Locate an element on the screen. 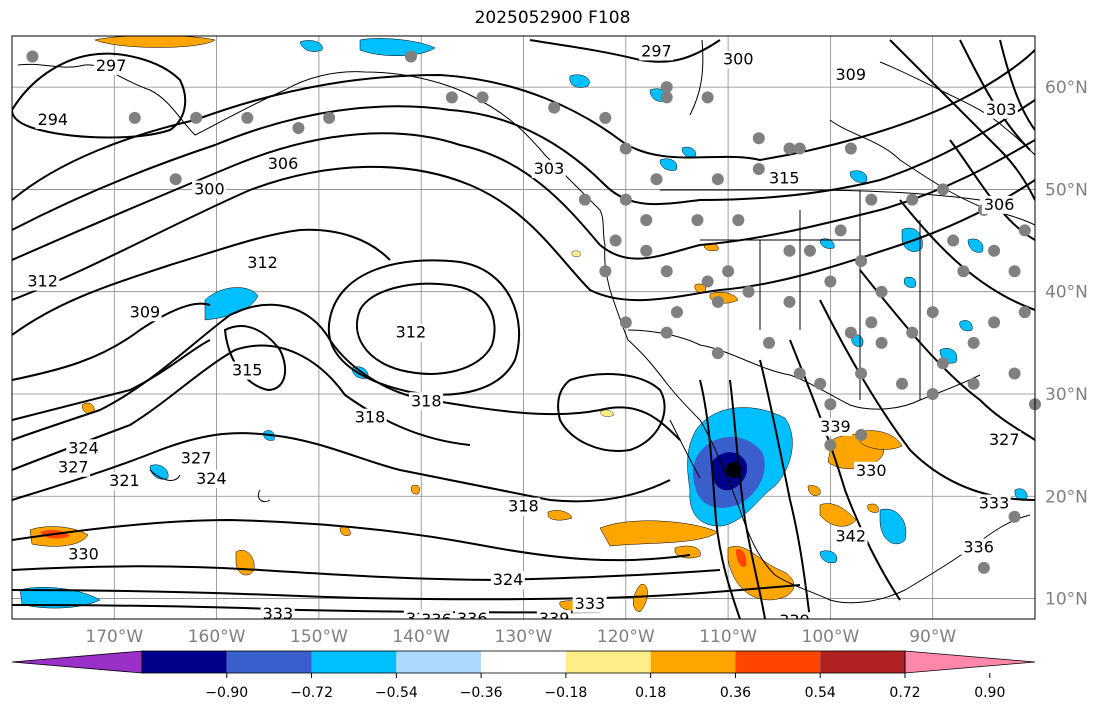  contour-label: 330 is located at coordinates (871, 470).